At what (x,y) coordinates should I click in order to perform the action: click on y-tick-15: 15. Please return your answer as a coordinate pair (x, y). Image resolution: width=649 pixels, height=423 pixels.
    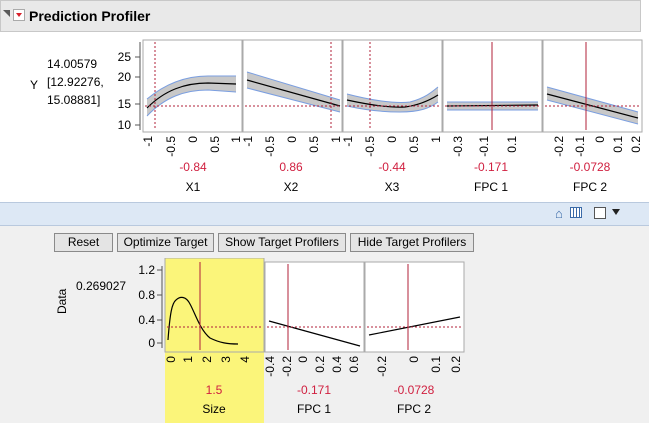
    Looking at the image, I should click on (125, 104).